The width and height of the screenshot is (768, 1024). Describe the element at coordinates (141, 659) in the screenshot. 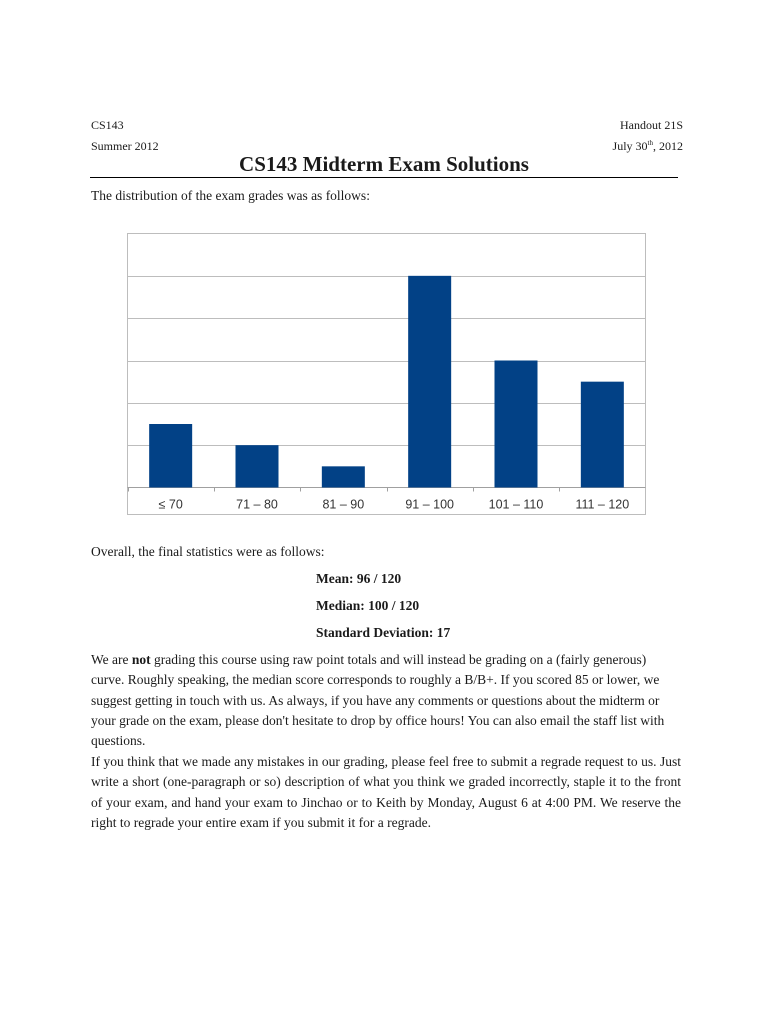

I see `curve-emphasis: not` at that location.